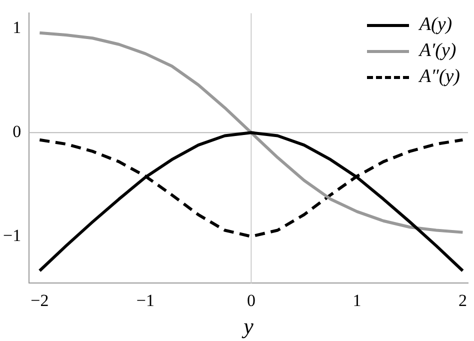  Describe the element at coordinates (437, 51) in the screenshot. I see `legend-label: A′(y)` at that location.